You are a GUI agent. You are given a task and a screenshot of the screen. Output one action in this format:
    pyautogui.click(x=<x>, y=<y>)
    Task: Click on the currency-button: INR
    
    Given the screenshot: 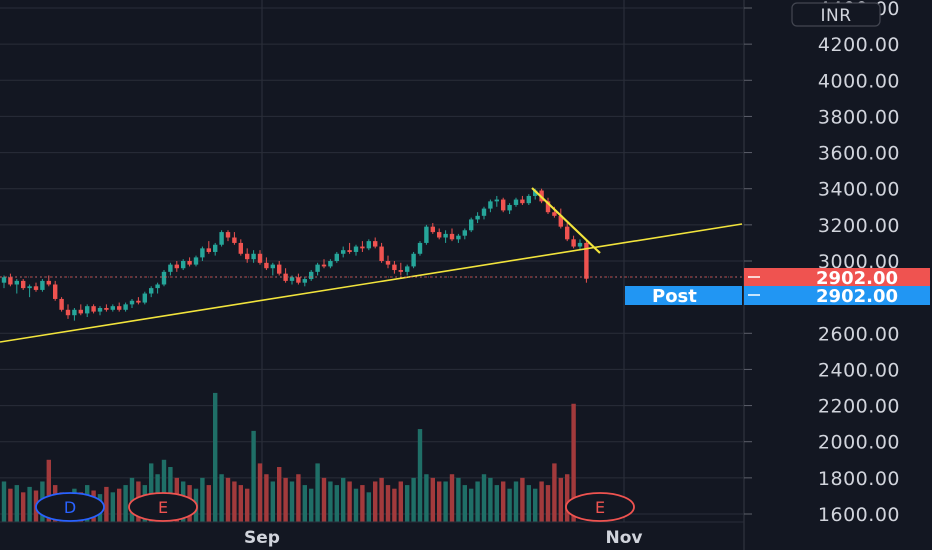 What is the action you would take?
    pyautogui.click(x=836, y=14)
    